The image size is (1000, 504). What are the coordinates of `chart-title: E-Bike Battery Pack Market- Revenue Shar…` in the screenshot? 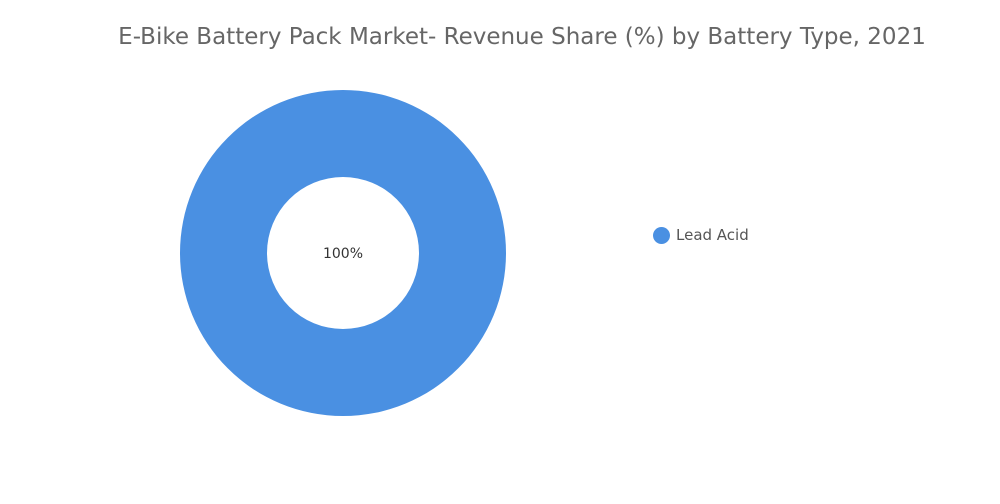 It's located at (522, 37).